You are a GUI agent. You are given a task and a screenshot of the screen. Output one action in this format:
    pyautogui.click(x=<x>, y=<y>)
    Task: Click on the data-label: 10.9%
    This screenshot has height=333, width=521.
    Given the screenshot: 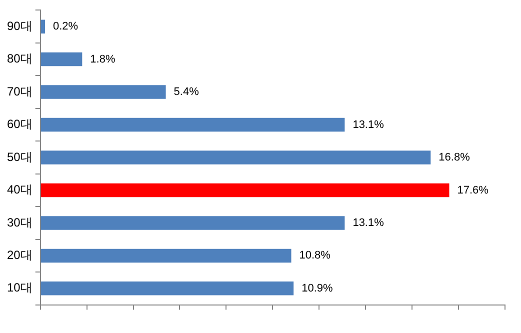 What is the action you would take?
    pyautogui.click(x=317, y=288)
    